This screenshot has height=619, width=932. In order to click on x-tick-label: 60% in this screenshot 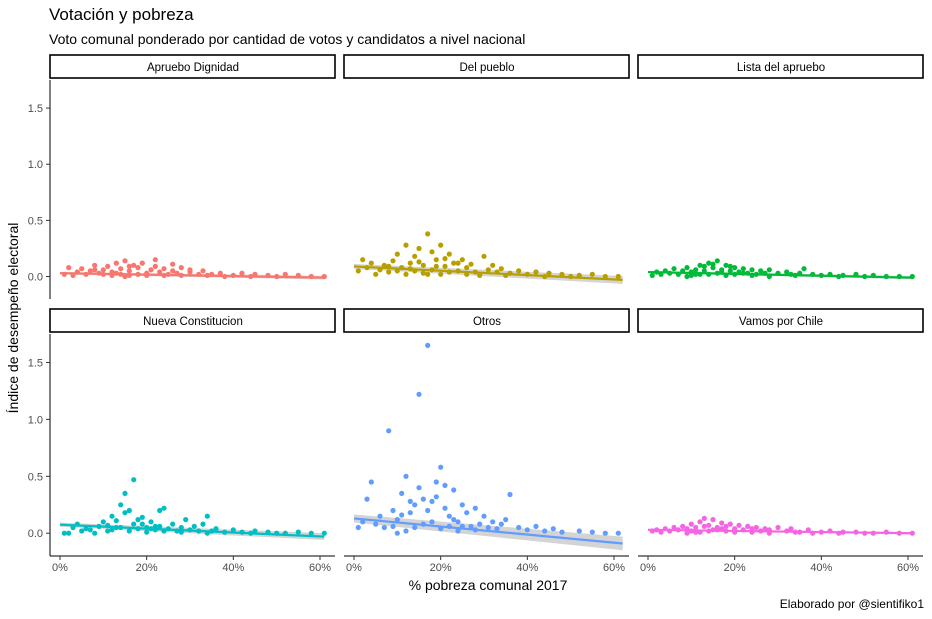, I will do `click(614, 568)`.